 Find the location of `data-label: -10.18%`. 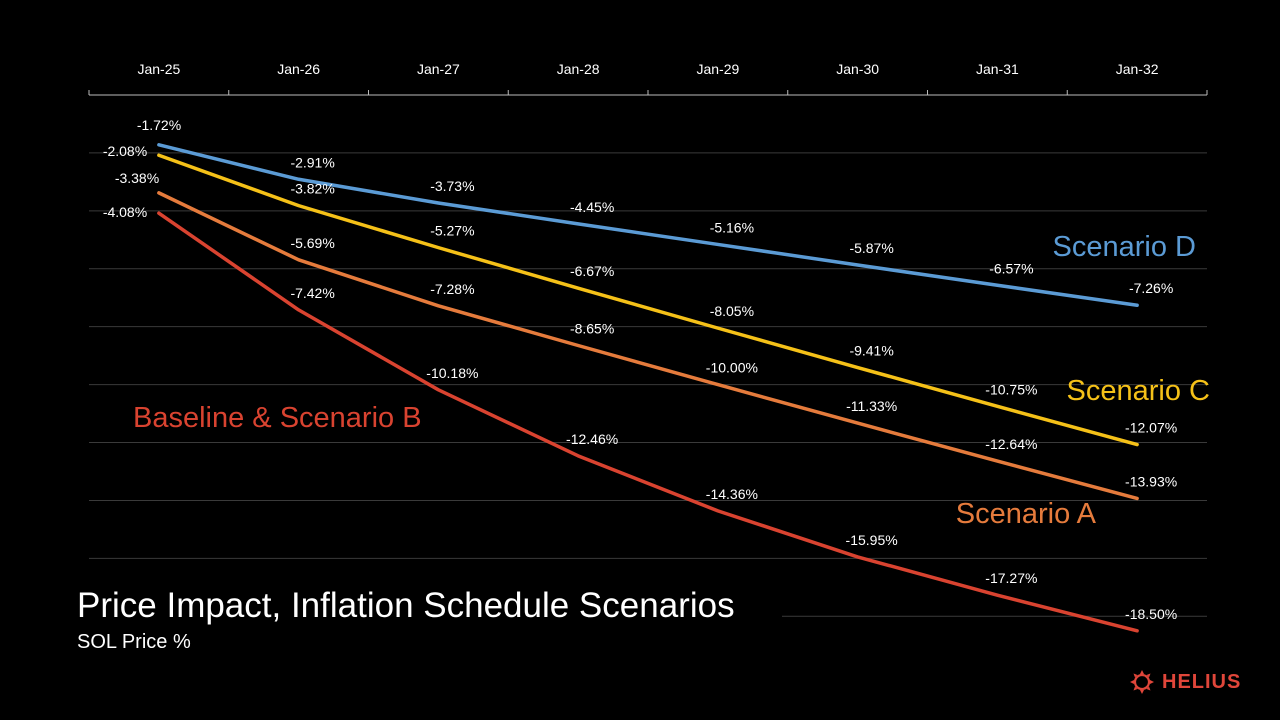

data-label: -10.18% is located at coordinates (452, 373).